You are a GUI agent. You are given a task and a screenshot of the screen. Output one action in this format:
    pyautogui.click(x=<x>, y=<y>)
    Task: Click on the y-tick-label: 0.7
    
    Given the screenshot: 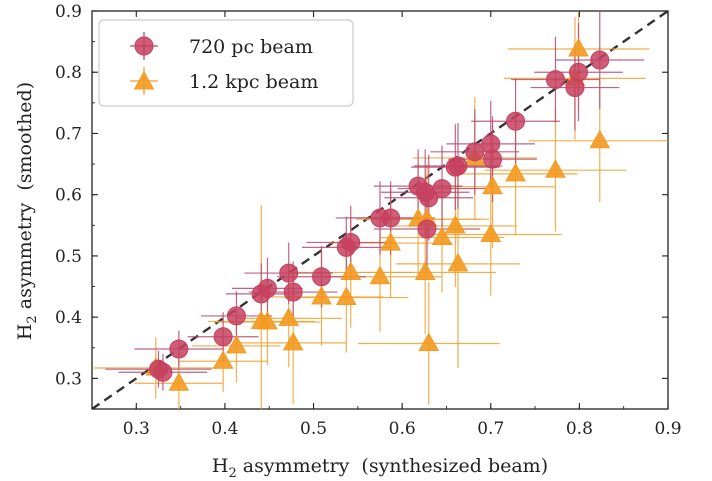 What is the action you would take?
    pyautogui.click(x=68, y=134)
    